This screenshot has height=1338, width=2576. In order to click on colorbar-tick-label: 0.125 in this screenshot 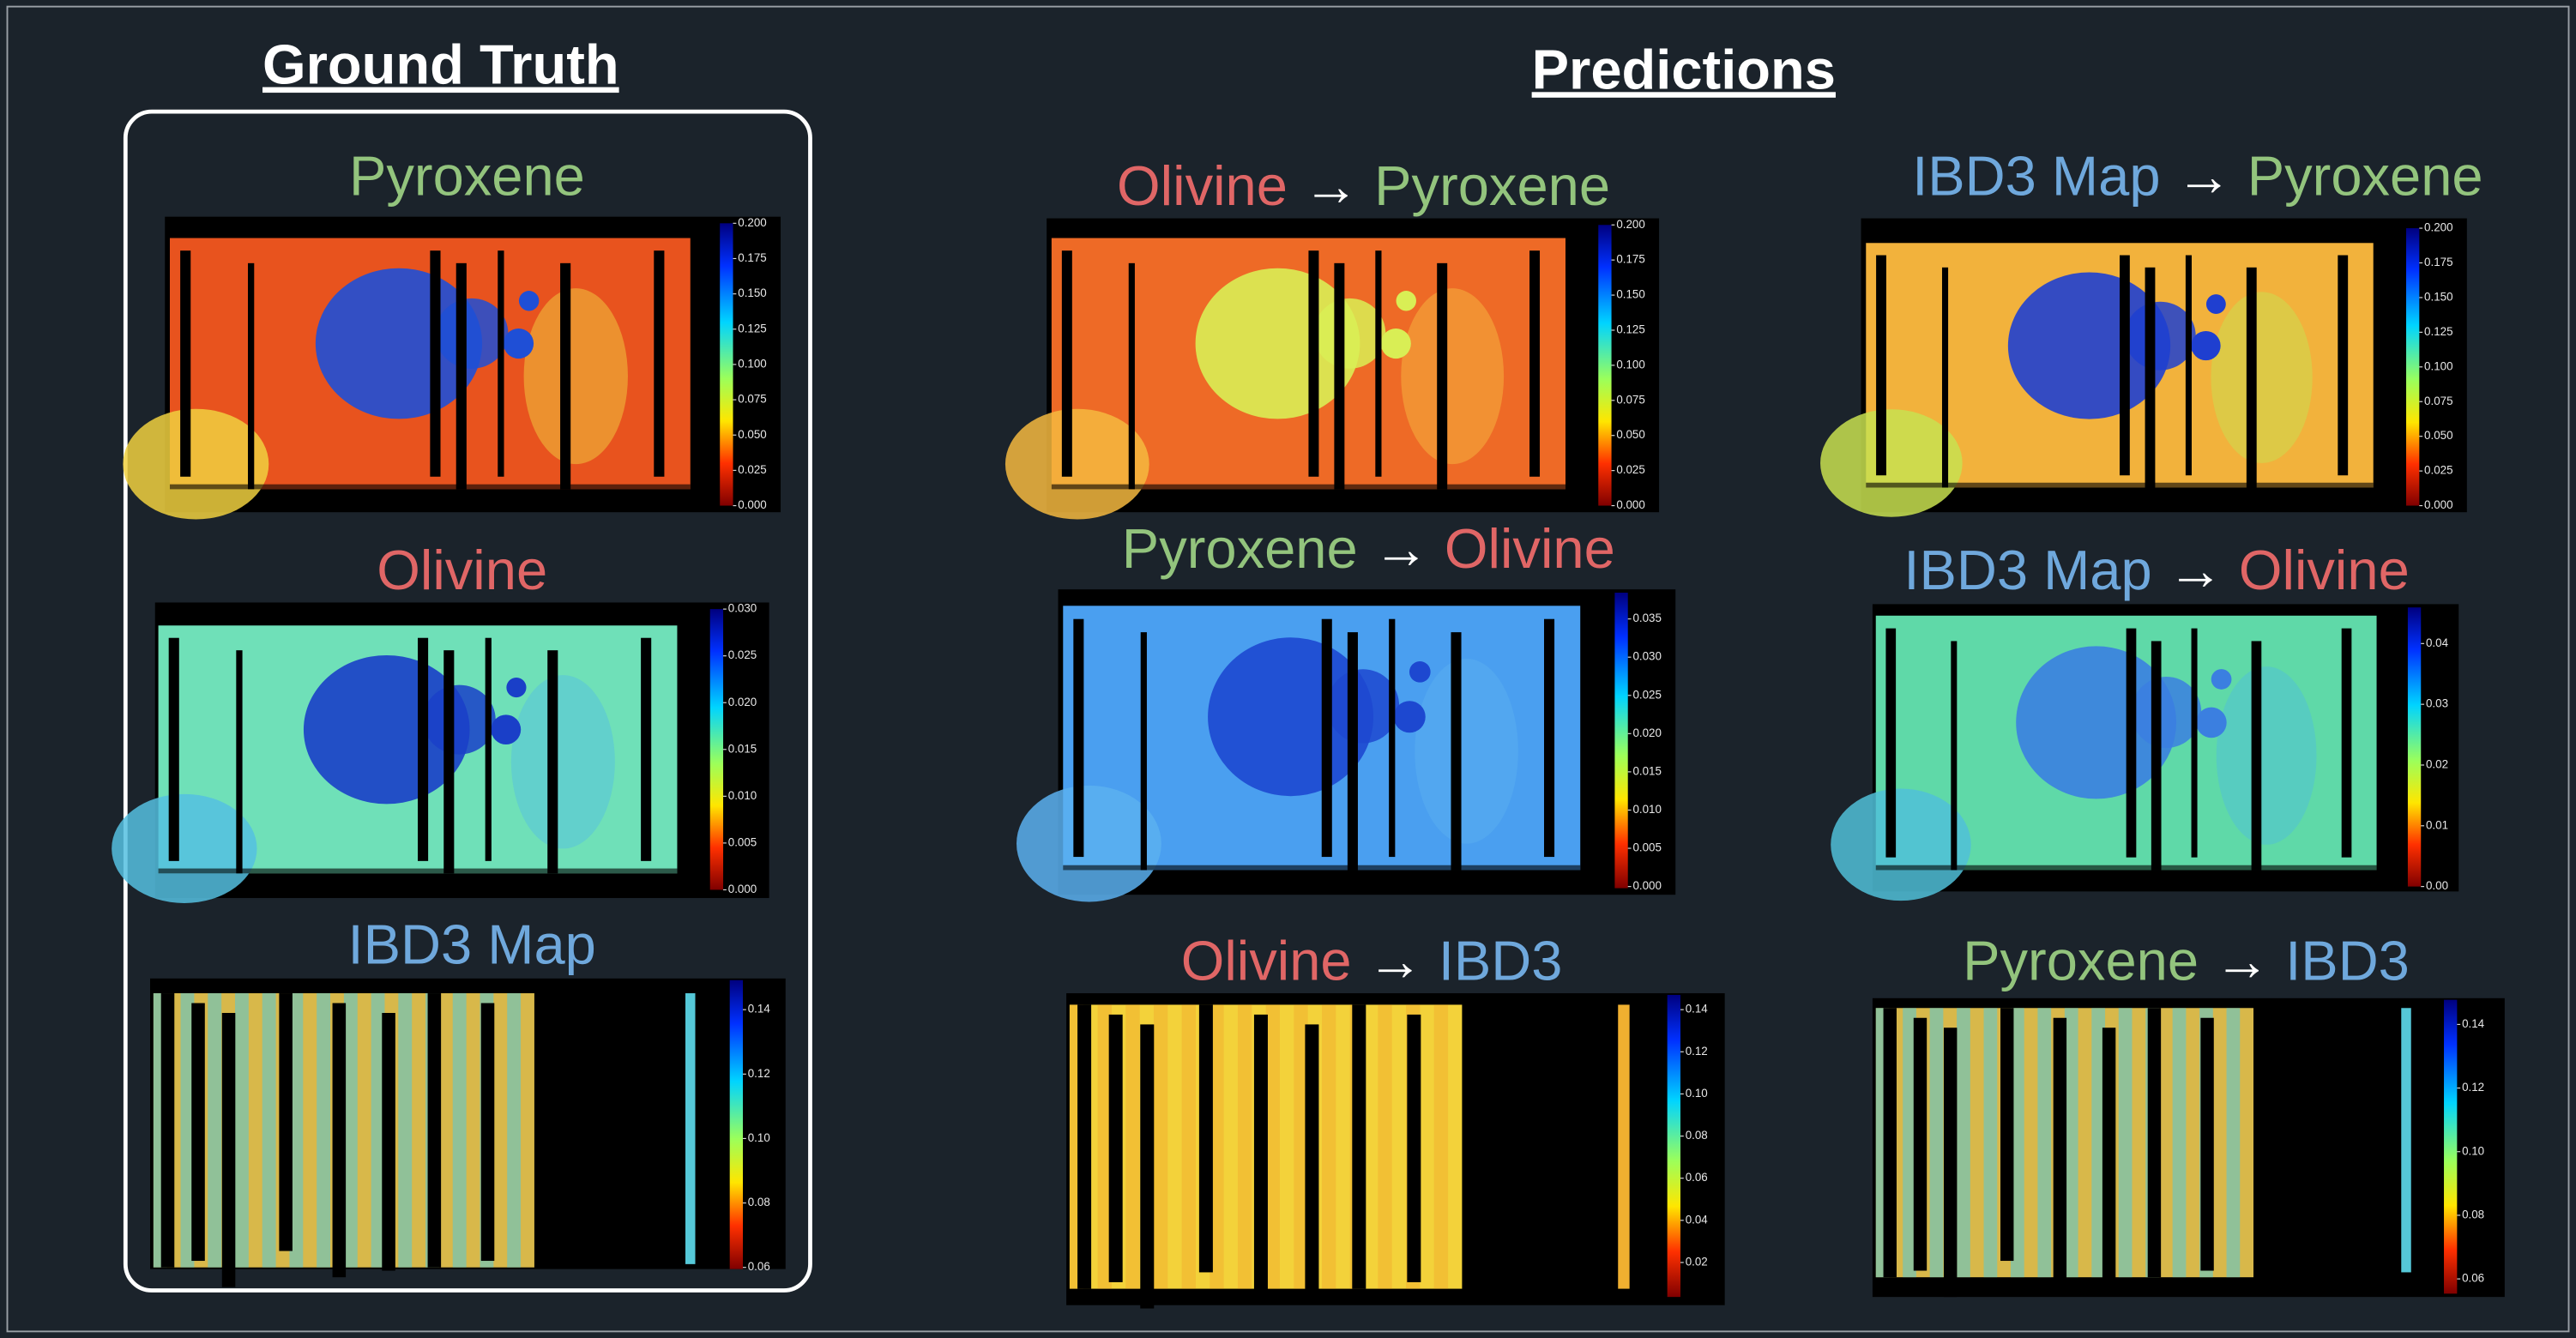, I will do `click(1630, 329)`.